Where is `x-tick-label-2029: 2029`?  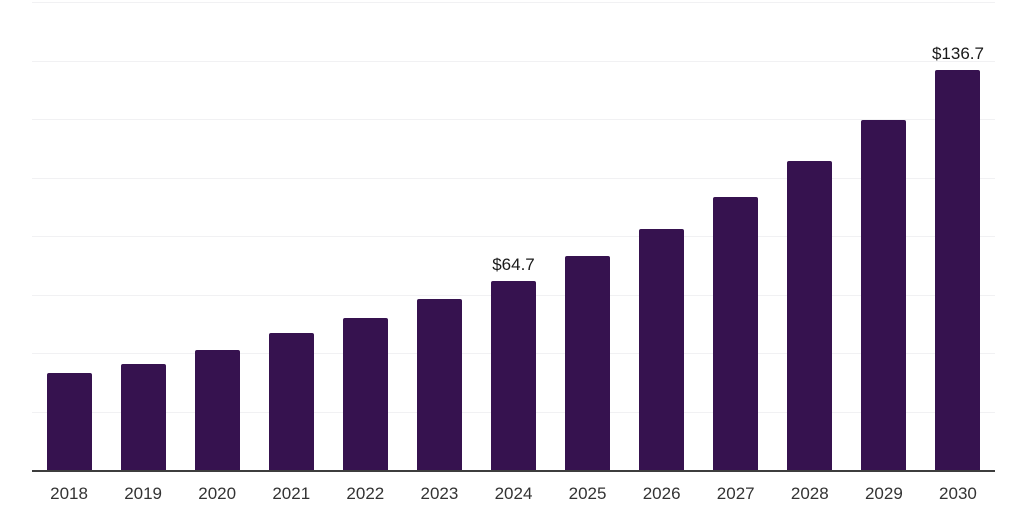 x-tick-label-2029: 2029 is located at coordinates (883, 493).